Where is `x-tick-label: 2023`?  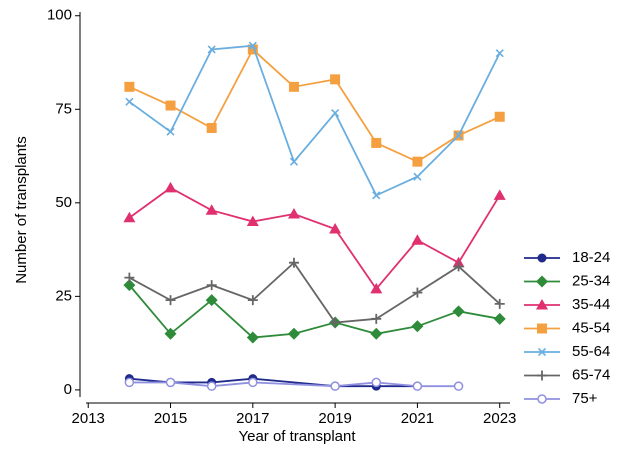
x-tick-label: 2023 is located at coordinates (499, 418).